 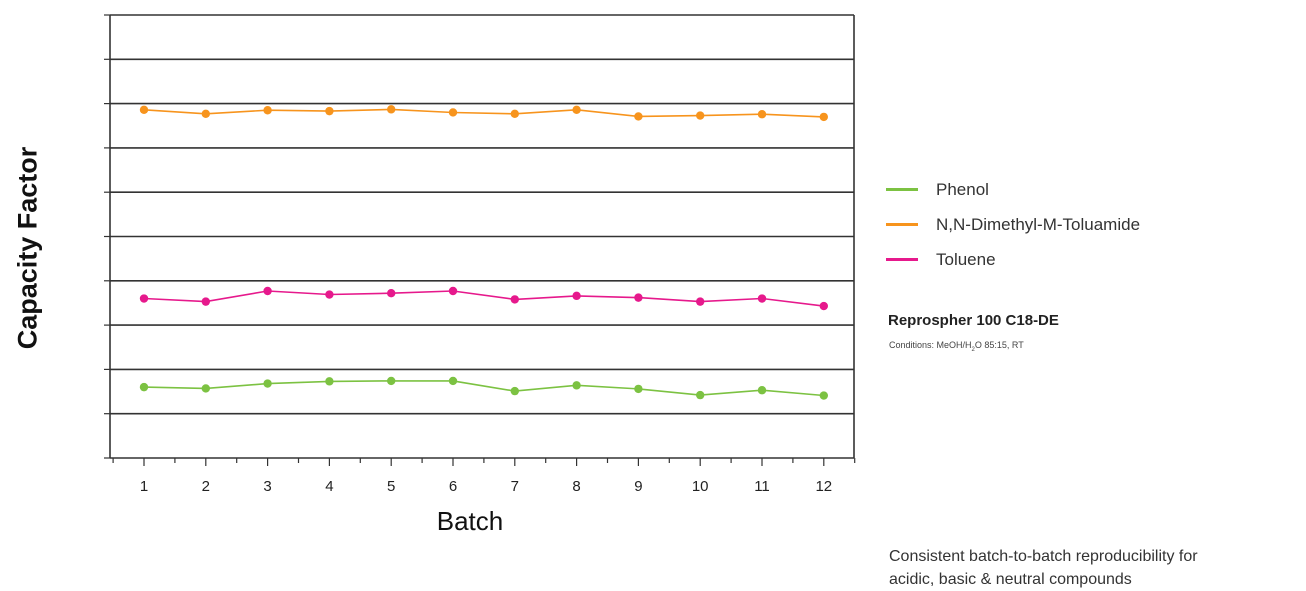 I want to click on x-tick-label: 12, so click(x=823, y=486).